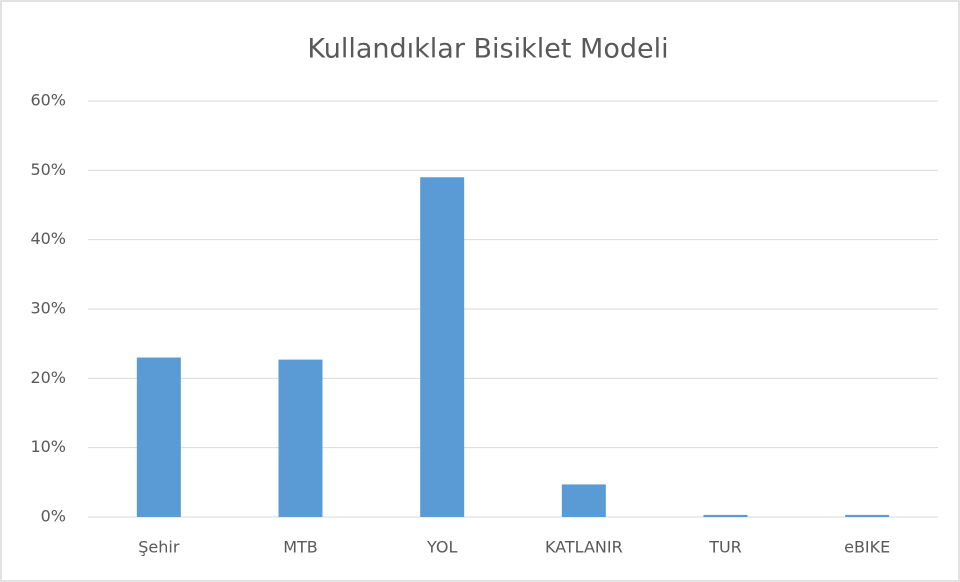 This screenshot has width=960, height=582. I want to click on y-tick-label: 40%, so click(48, 238).